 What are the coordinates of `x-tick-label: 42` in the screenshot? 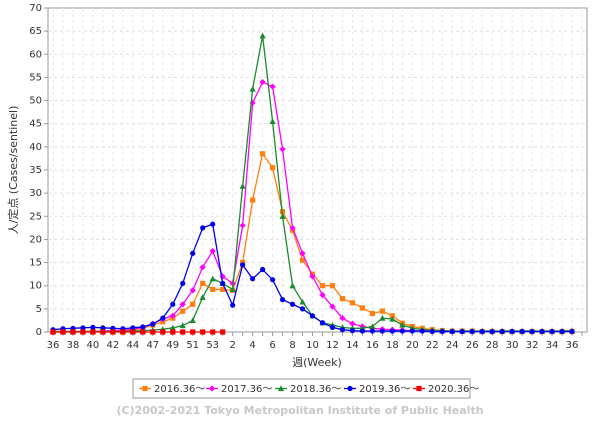 It's located at (113, 345).